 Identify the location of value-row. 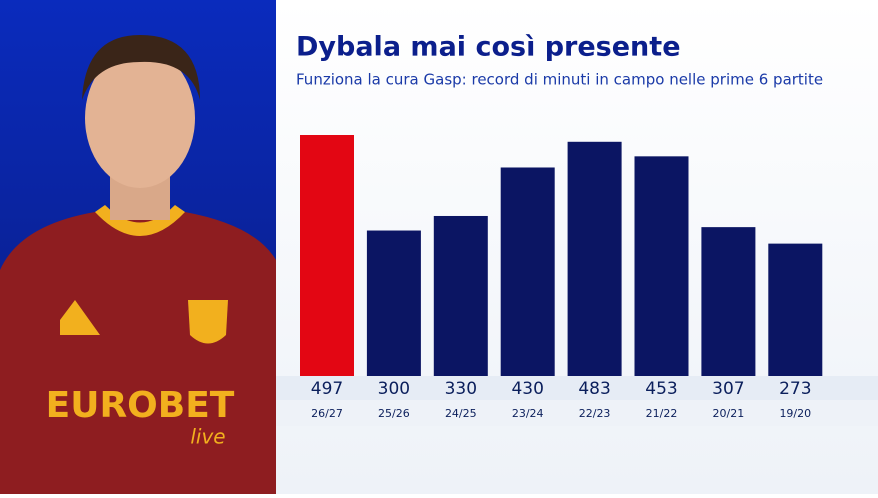
(577, 388).